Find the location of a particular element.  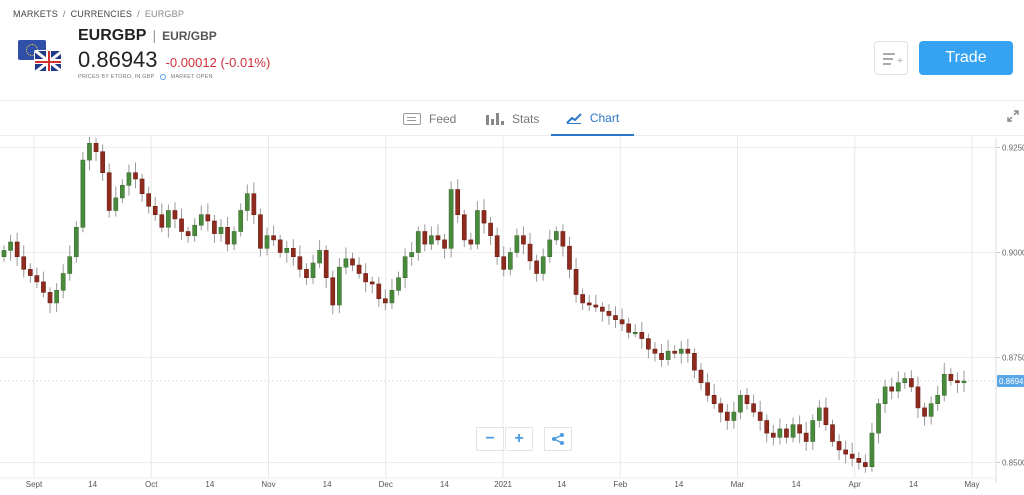

add-to-watchlist-button: + is located at coordinates (891, 58).